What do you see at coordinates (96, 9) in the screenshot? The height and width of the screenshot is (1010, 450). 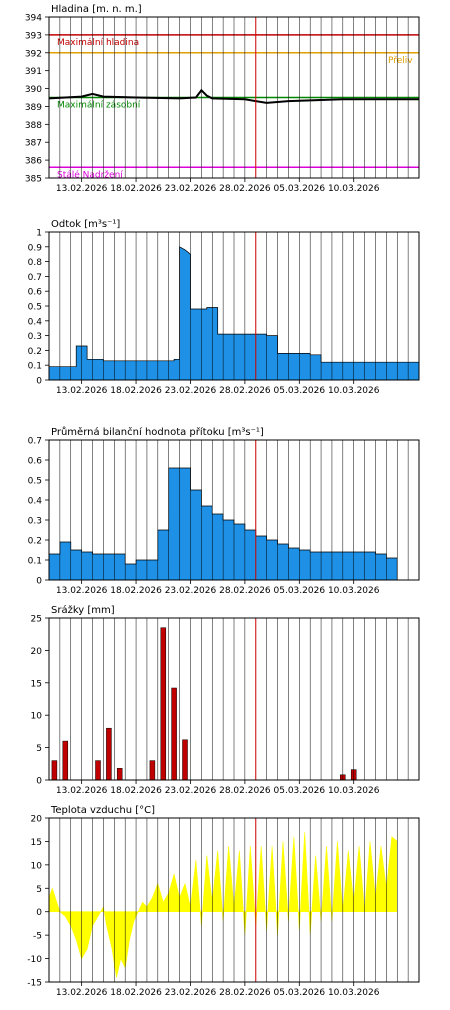 I see `chart-title: Hladina [m. n. m.]` at bounding box center [96, 9].